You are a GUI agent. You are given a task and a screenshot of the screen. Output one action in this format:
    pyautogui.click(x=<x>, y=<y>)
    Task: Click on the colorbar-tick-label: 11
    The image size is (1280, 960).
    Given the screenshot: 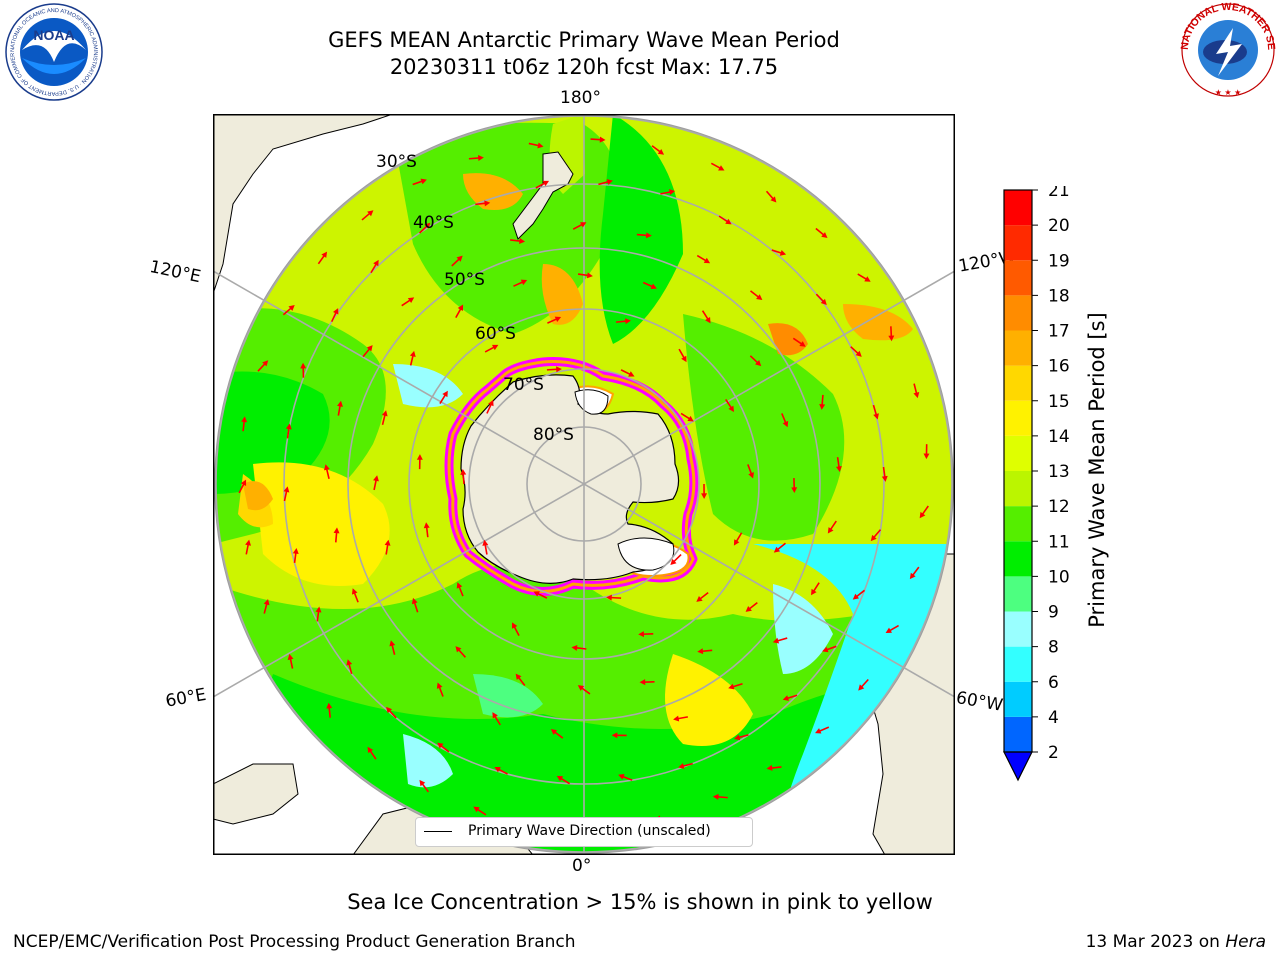 What is the action you would take?
    pyautogui.click(x=1059, y=542)
    